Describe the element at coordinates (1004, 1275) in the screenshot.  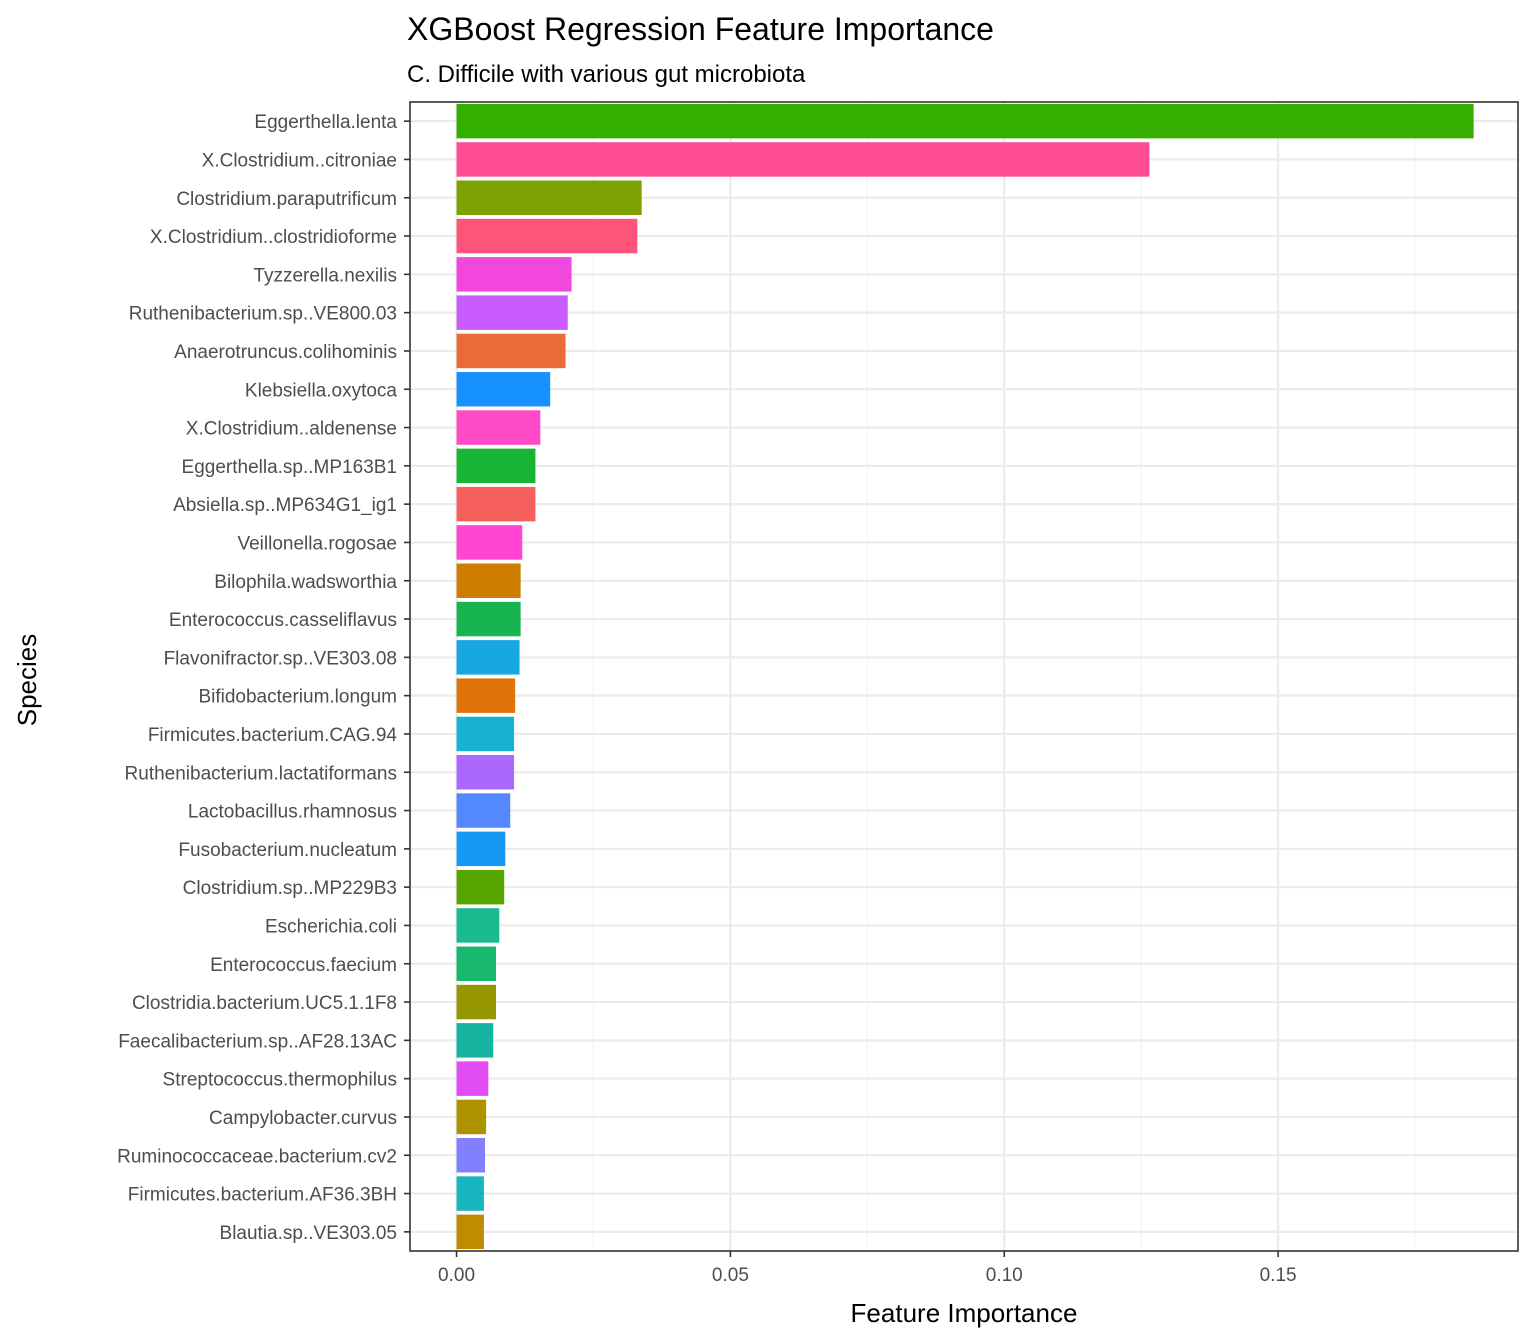
I see `x-tick-label: 0.10` at that location.